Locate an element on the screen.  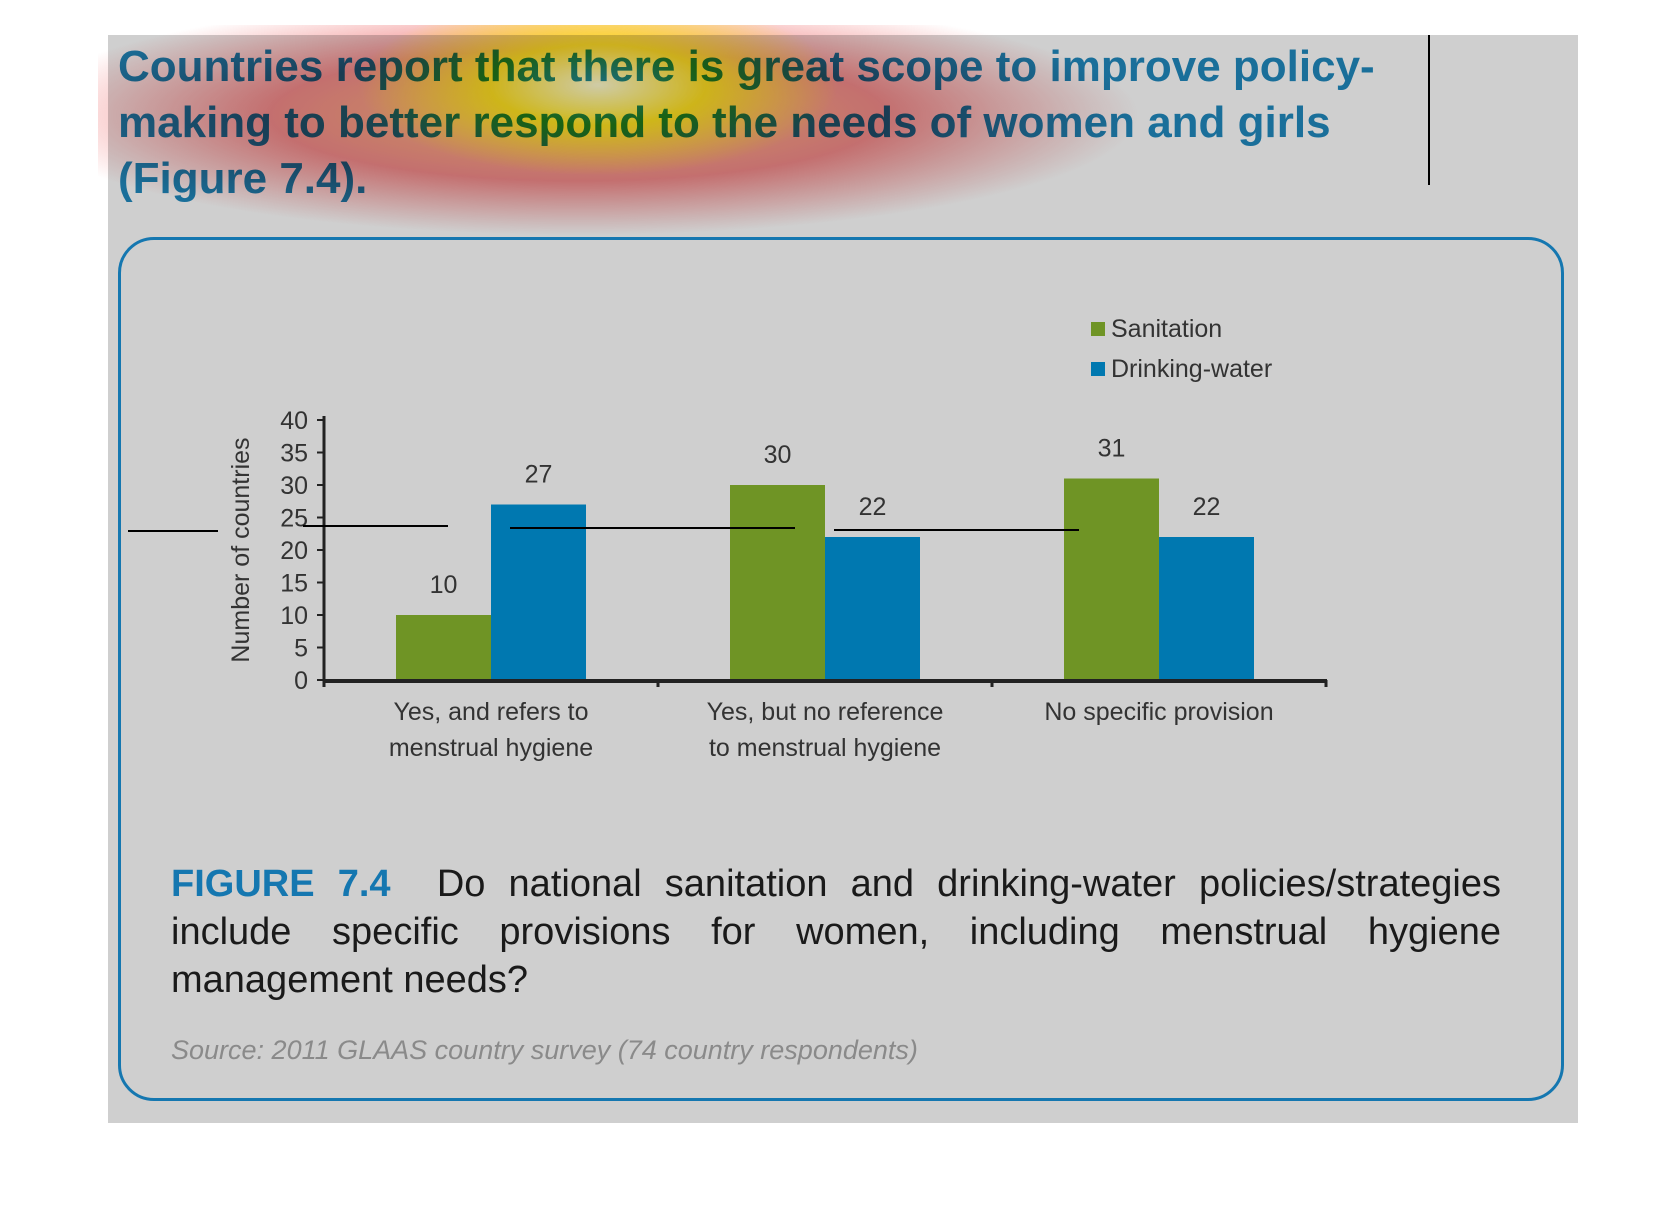
y-tick-label: 15 is located at coordinates (294, 584).